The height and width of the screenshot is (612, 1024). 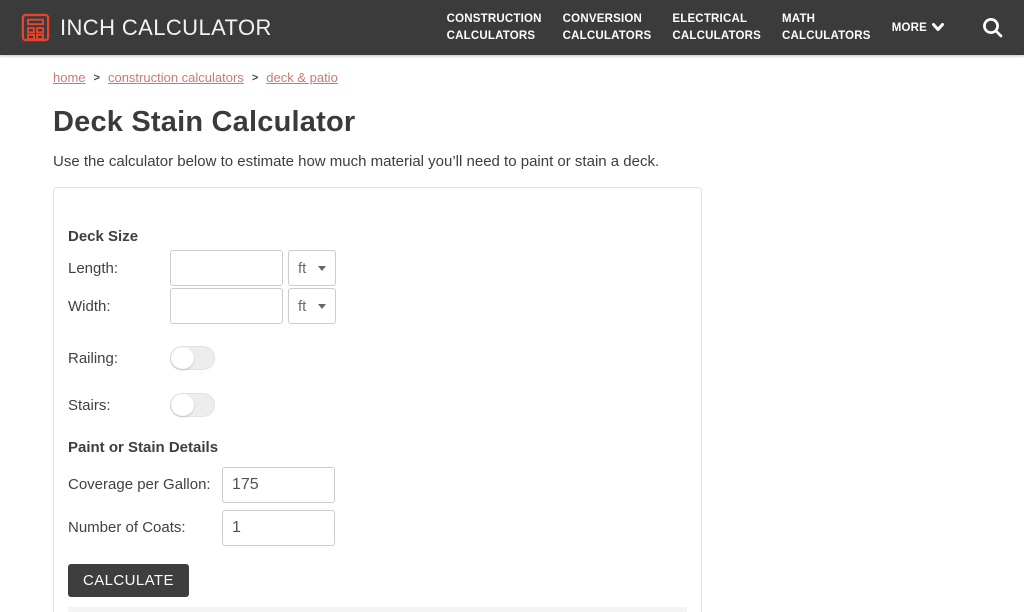 I want to click on width-row: Width: ft, so click(x=377, y=306).